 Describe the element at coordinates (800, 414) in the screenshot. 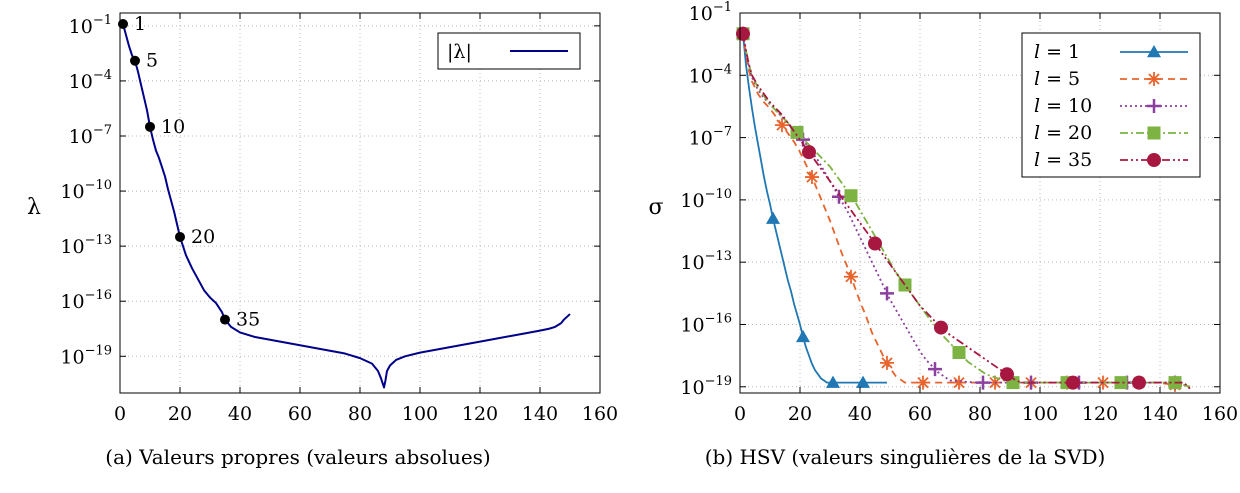

I see `x-tick-label: 20` at that location.